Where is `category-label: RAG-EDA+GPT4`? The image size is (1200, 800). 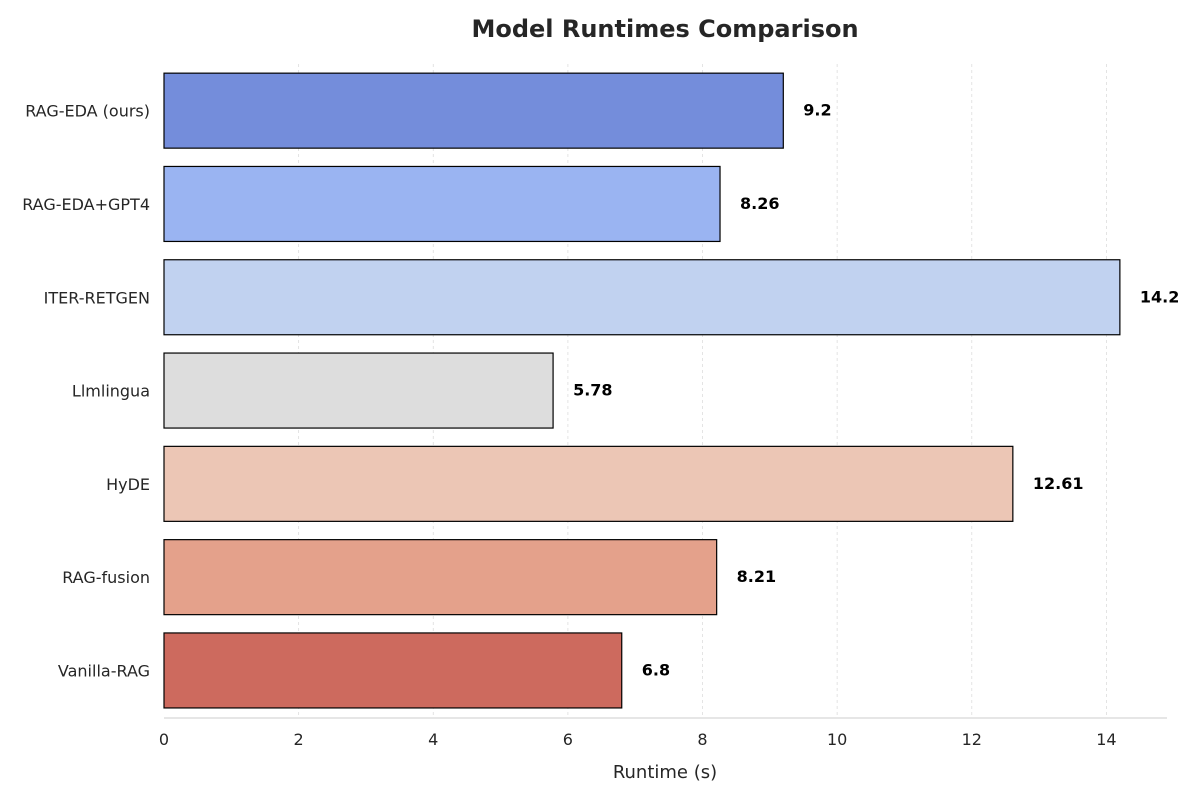 category-label: RAG-EDA+GPT4 is located at coordinates (86, 204).